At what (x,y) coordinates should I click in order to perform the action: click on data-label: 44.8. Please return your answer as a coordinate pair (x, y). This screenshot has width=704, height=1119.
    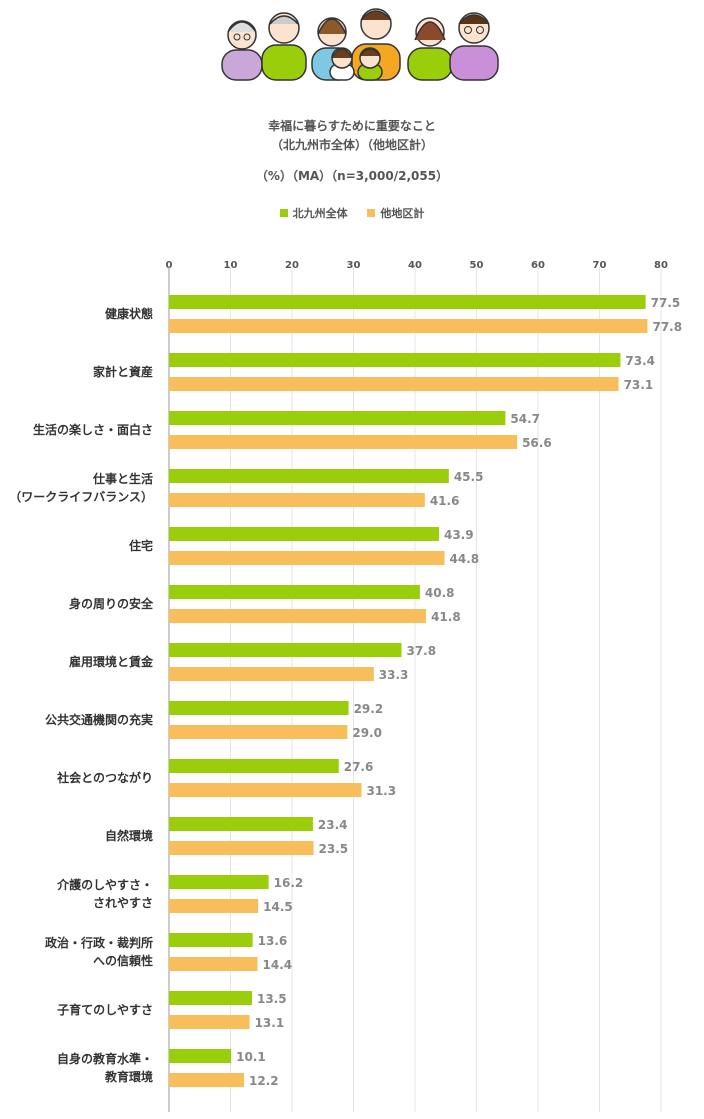
    Looking at the image, I should click on (465, 559).